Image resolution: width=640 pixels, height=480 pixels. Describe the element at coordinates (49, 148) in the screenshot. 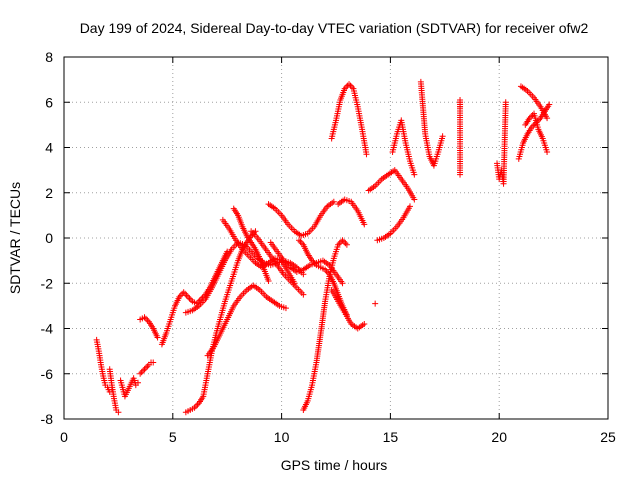

I see `y-tick-label: 4` at that location.